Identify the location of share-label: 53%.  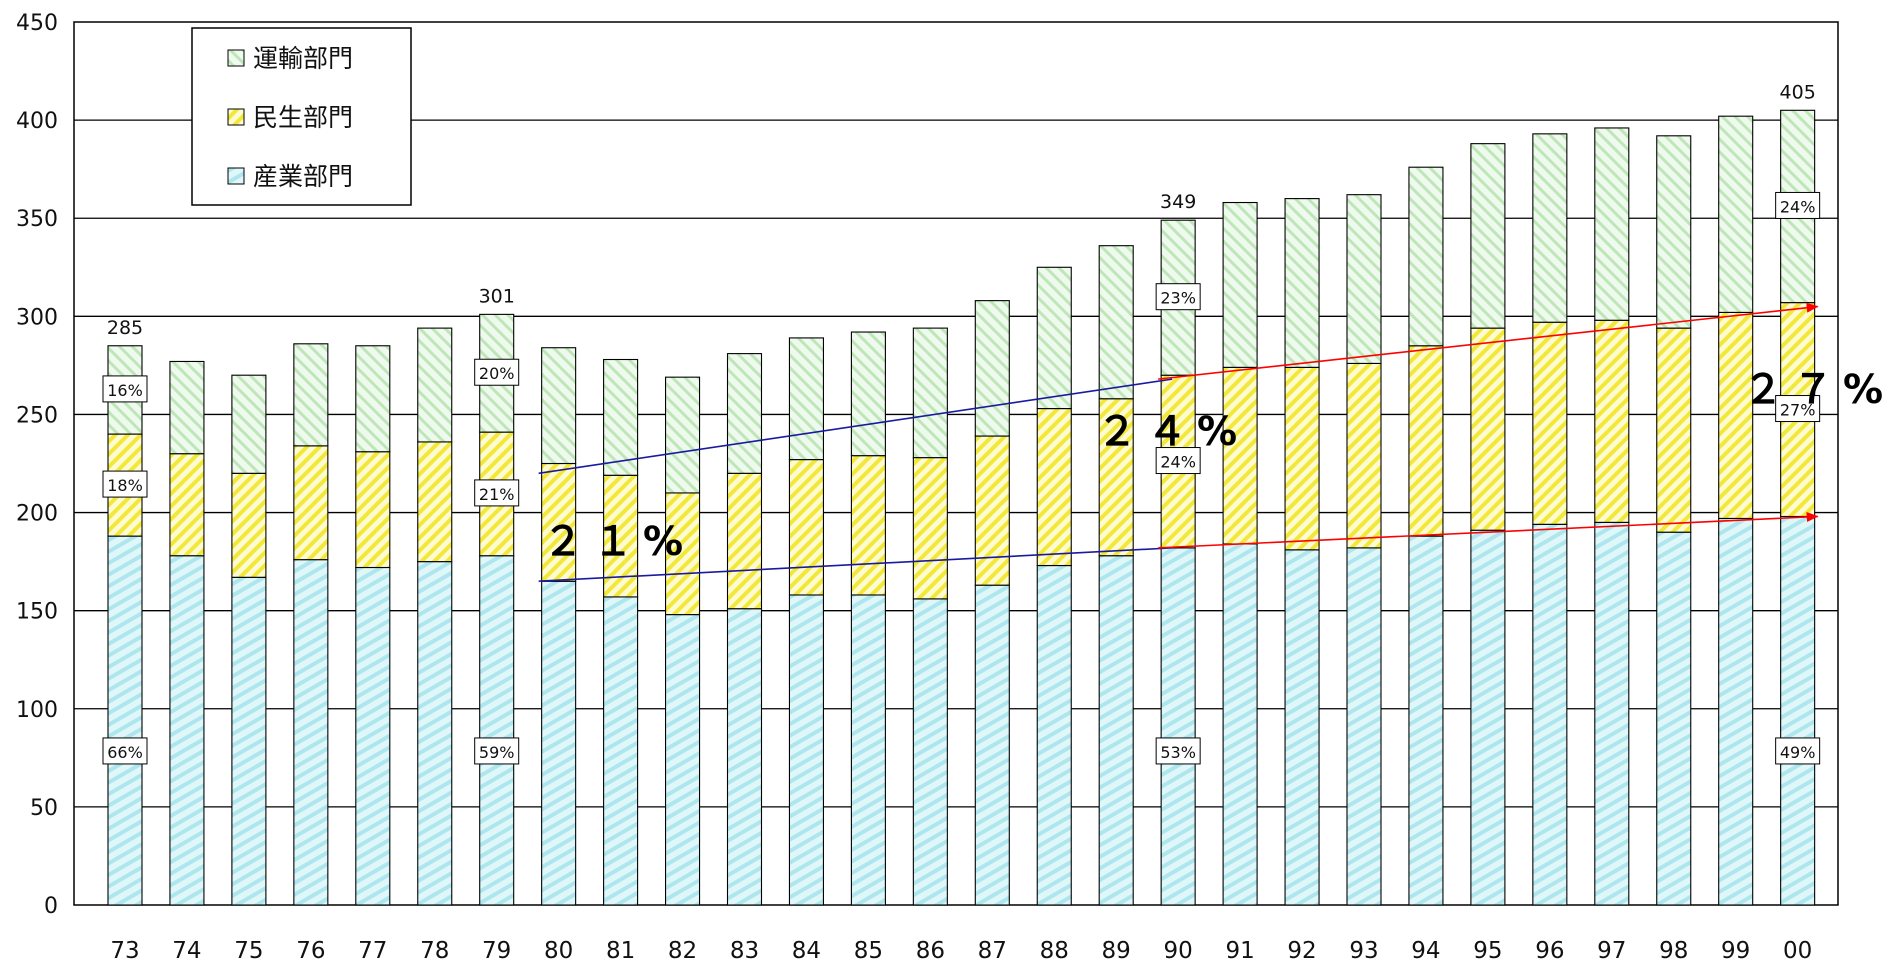
(1178, 751).